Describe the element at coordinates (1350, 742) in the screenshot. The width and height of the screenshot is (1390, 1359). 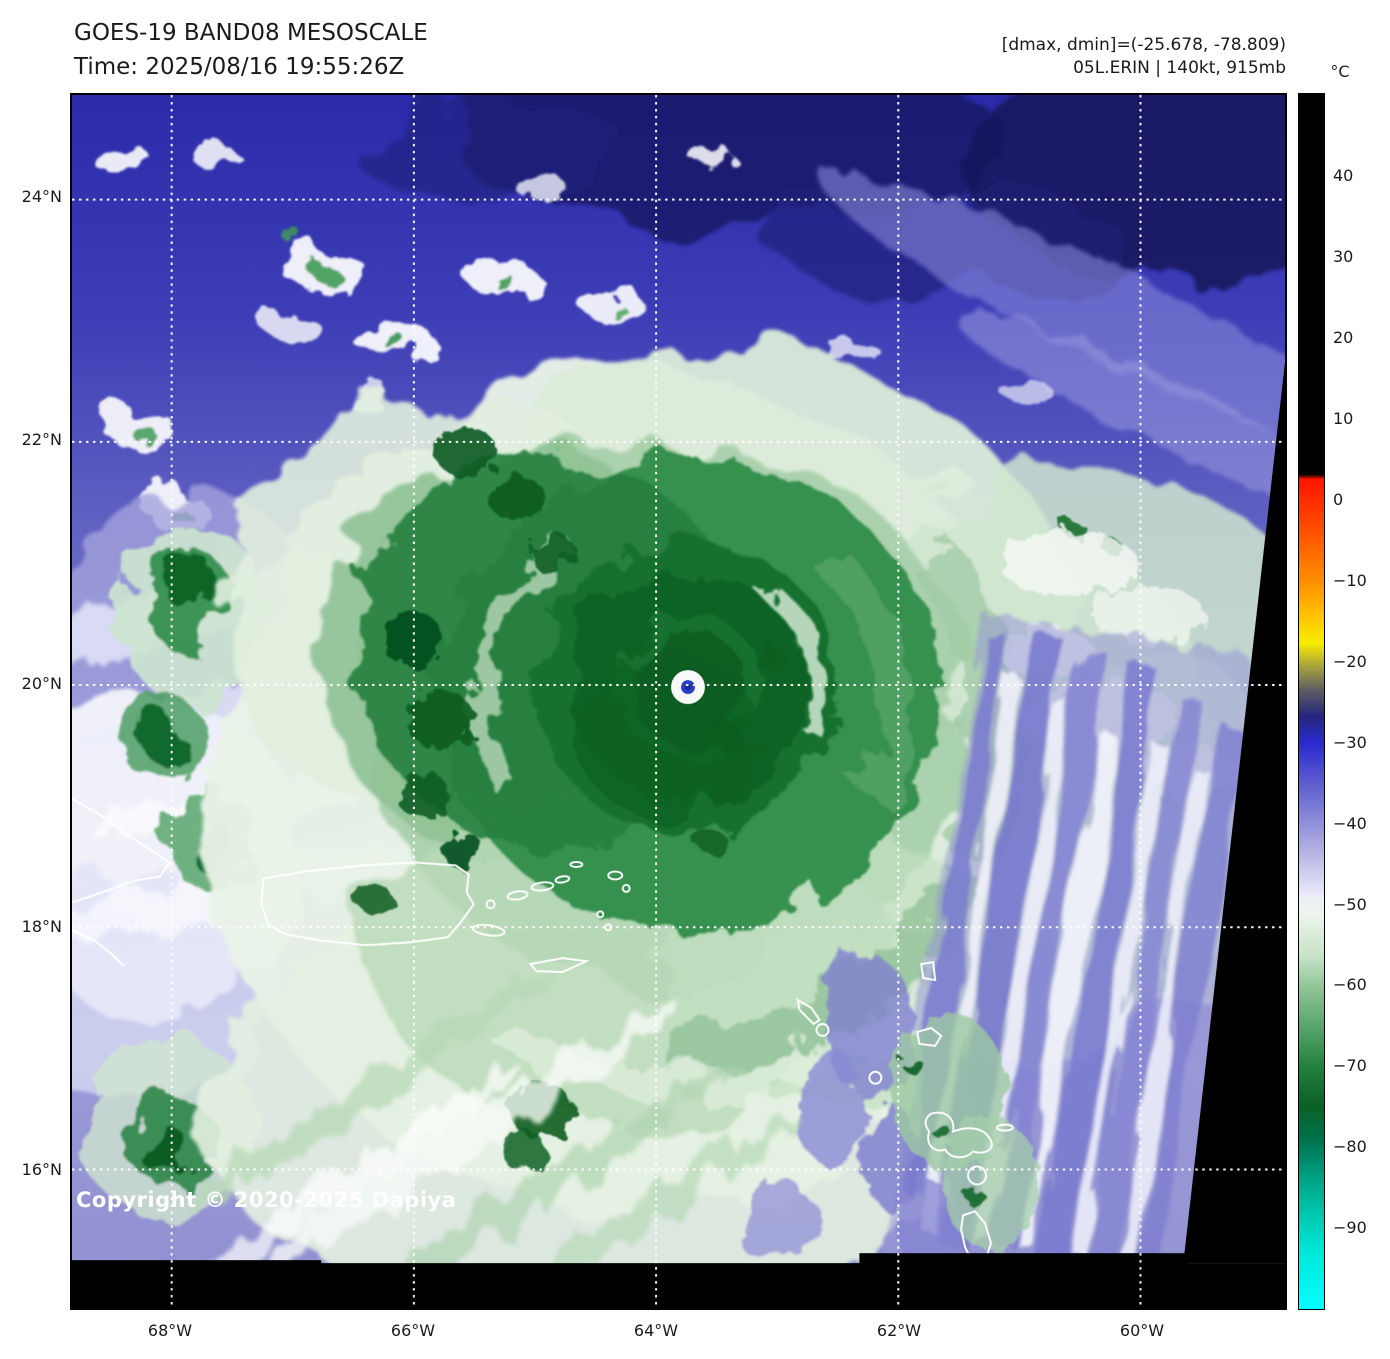
I see `colorbar-tick: −30` at that location.